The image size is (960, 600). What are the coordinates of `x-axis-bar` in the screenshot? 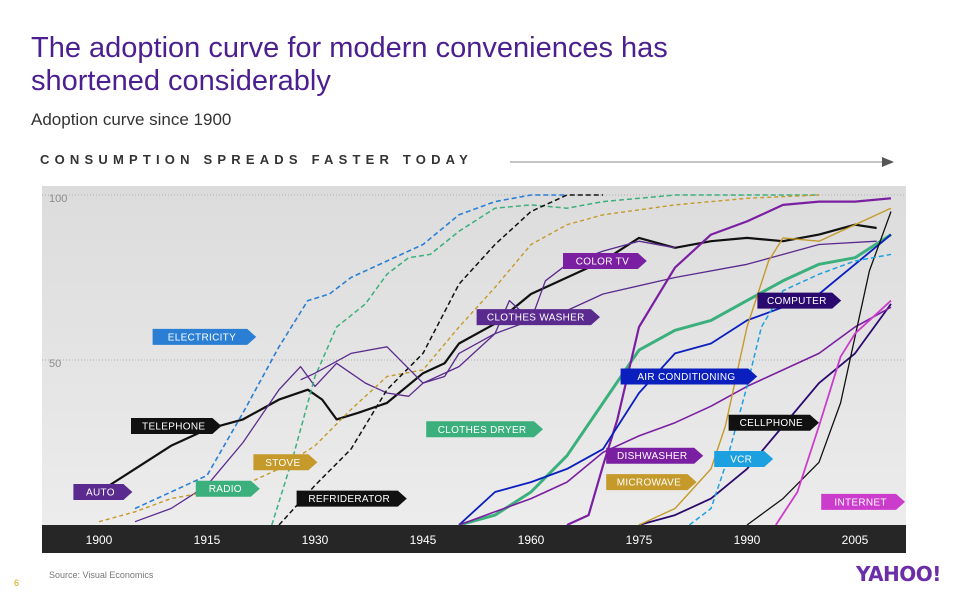 It's located at (474, 539).